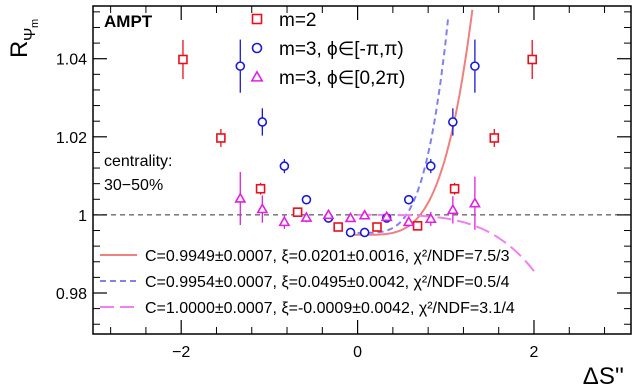  I want to click on y-axis-title-subsub: m, so click(35, 23).